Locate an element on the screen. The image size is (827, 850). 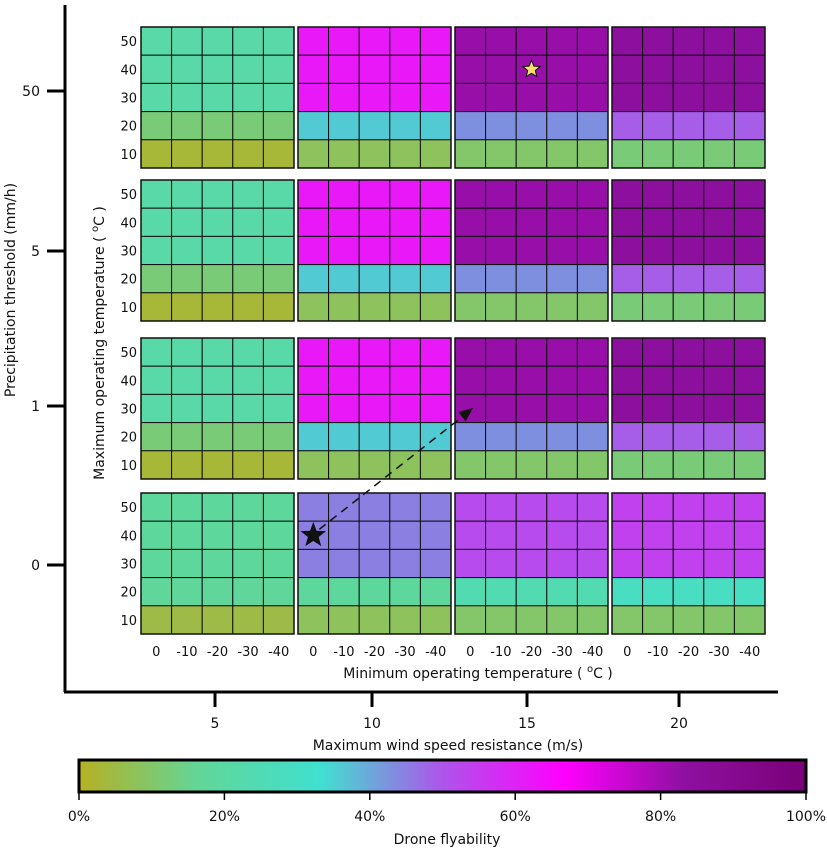
inner-x-tick: -10 is located at coordinates (186, 652).